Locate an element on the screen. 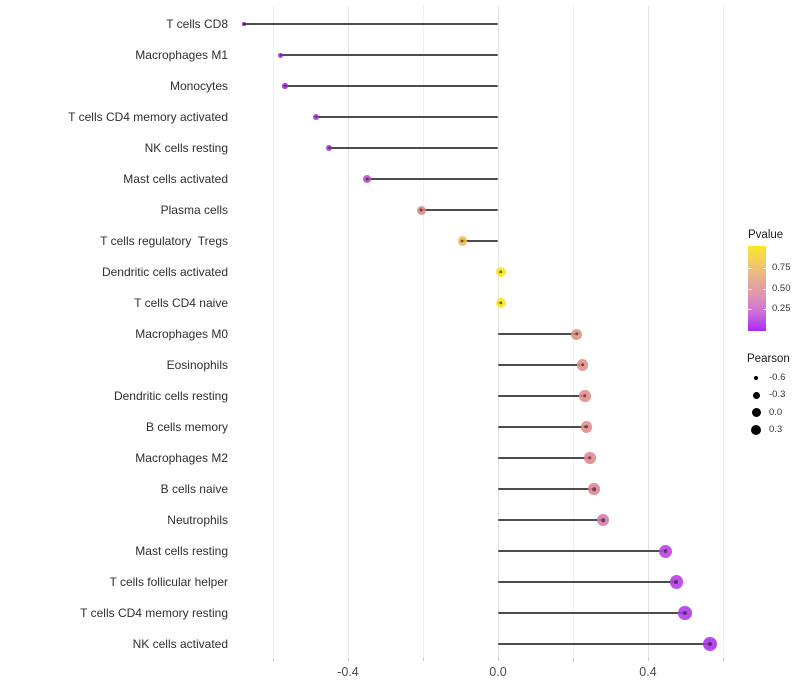  category-label: T cells CD4 naive is located at coordinates (181, 303).